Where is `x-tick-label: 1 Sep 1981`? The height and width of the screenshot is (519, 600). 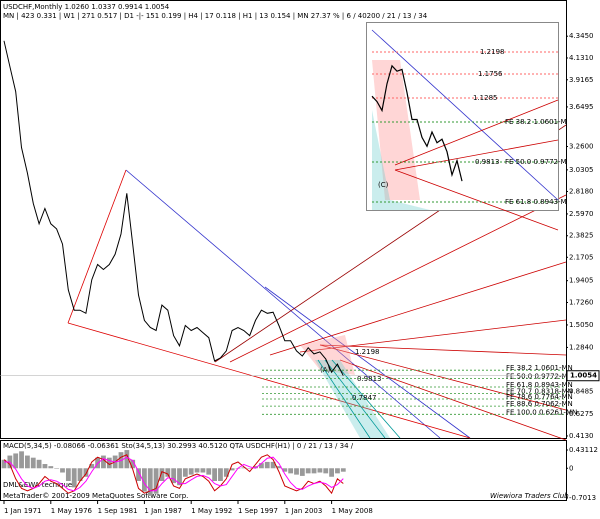
x-tick-label: 1 Sep 1981 is located at coordinates (118, 511).